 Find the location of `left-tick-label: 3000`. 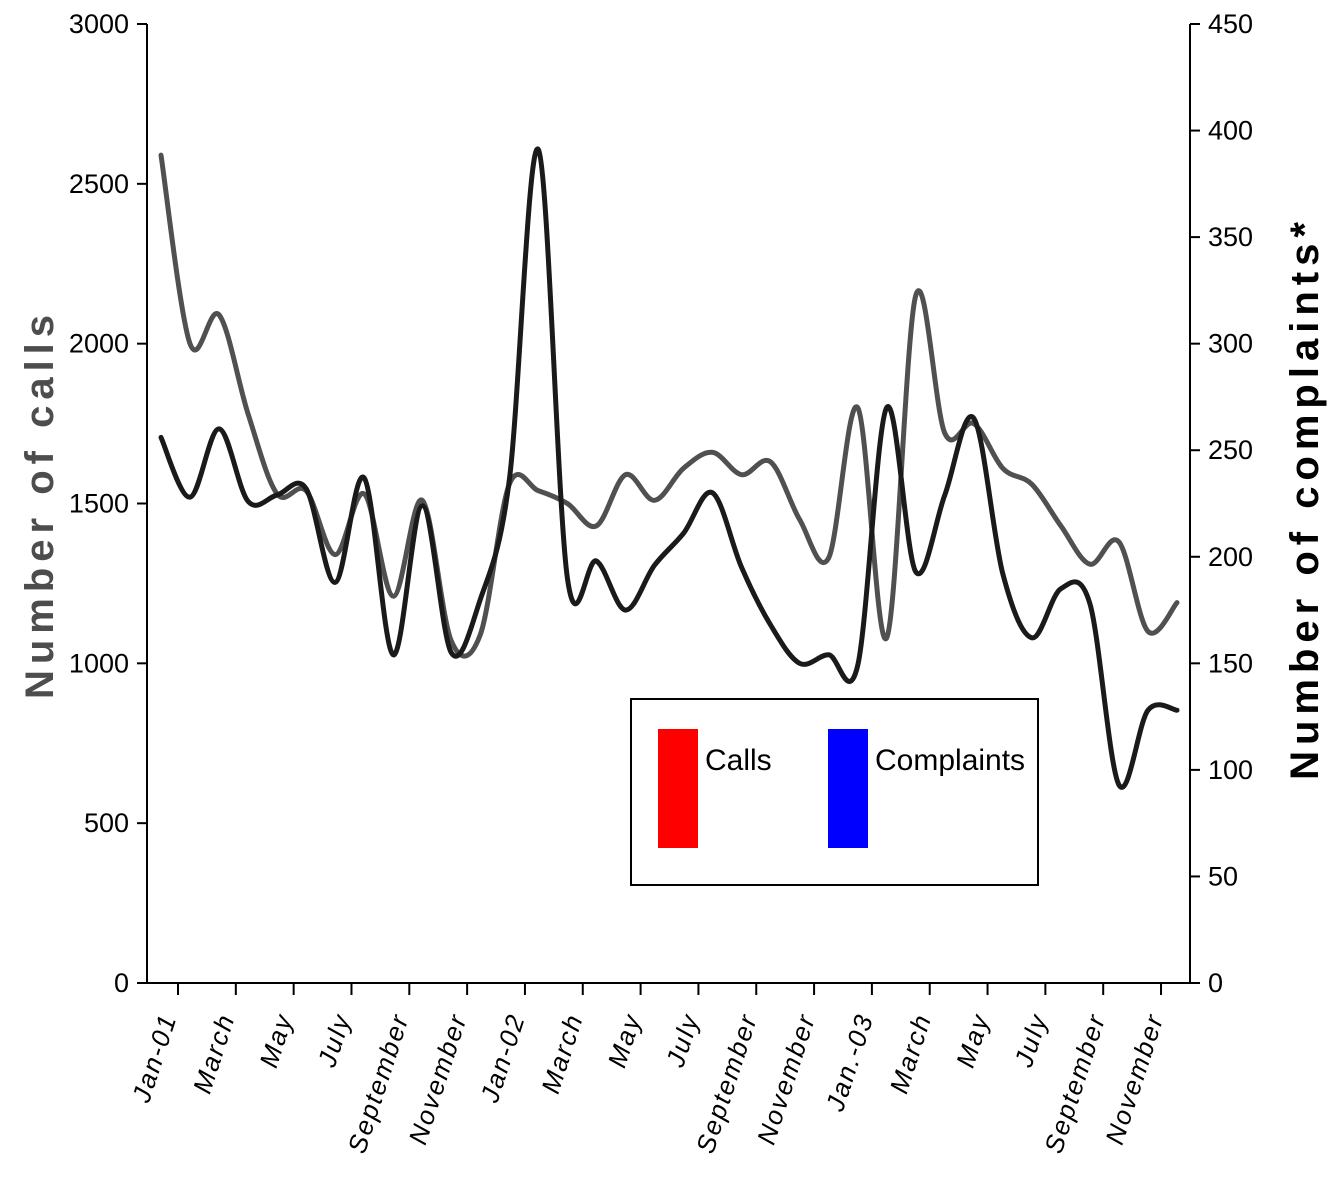

left-tick-label: 3000 is located at coordinates (99, 24).